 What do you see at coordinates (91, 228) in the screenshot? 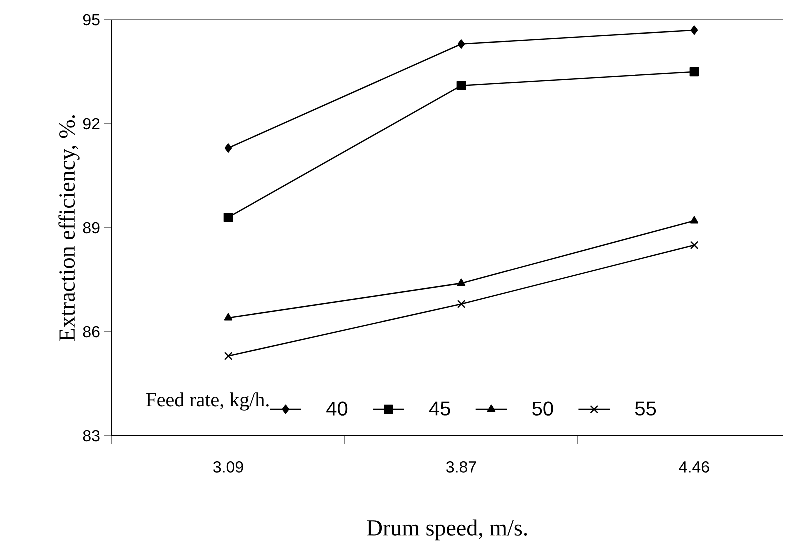
I see `y-tick-label: 89` at bounding box center [91, 228].